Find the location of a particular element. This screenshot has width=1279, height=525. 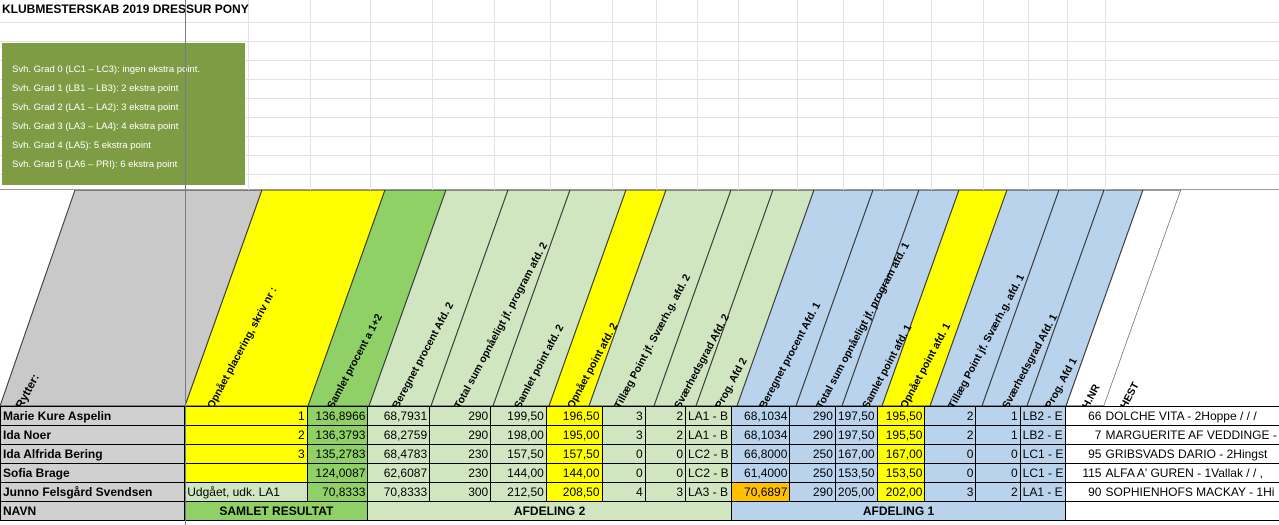

cell-sv1: 2 is located at coordinates (998, 492).